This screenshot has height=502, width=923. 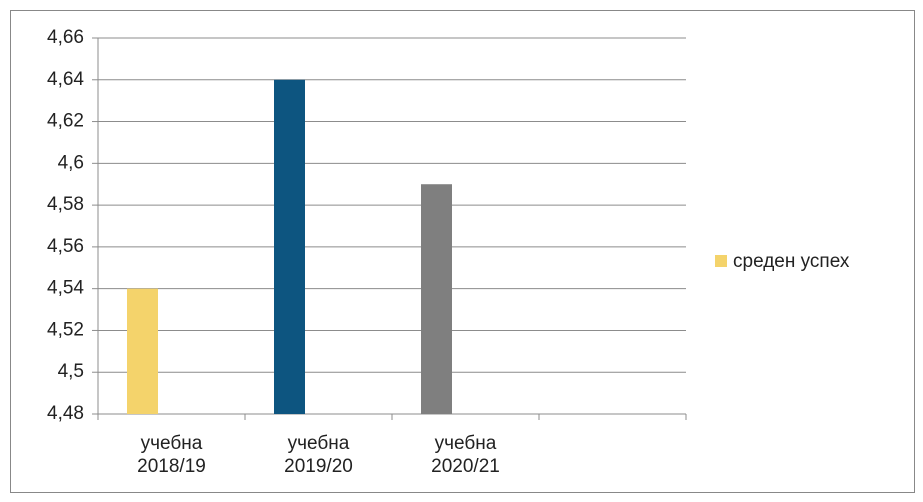 I want to click on legend-swatch, so click(x=721, y=261).